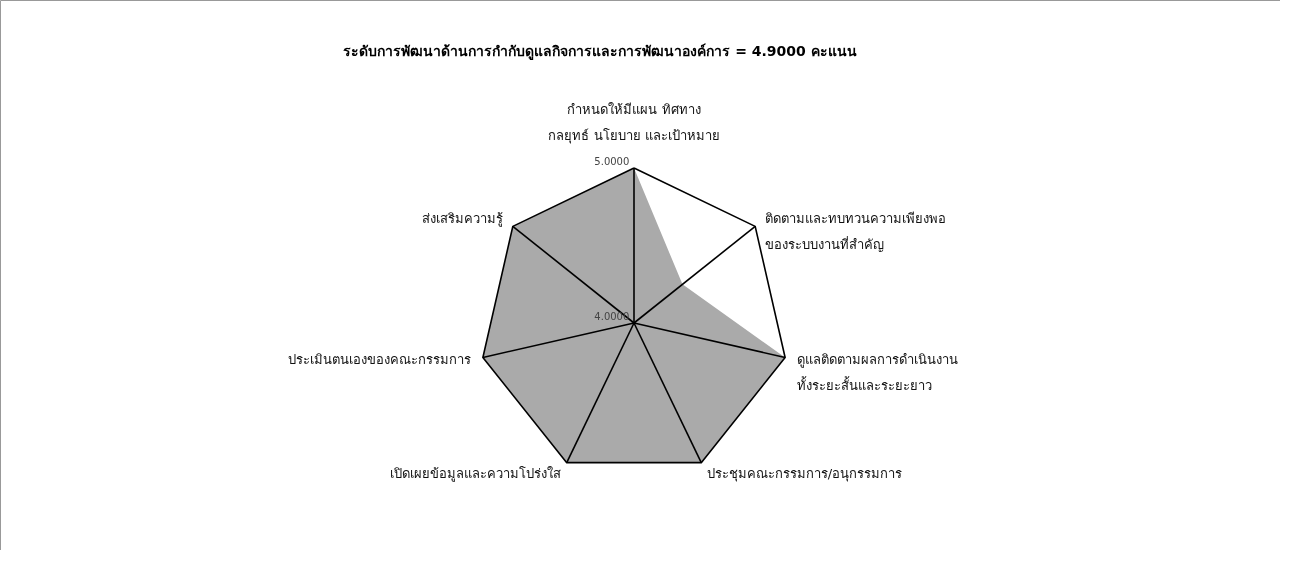  Describe the element at coordinates (878, 373) in the screenshot. I see `spoke-label: ดูแลติดตามผลการดำเนินงาน ทั้งระยะสั้นและระยะยาว` at that location.